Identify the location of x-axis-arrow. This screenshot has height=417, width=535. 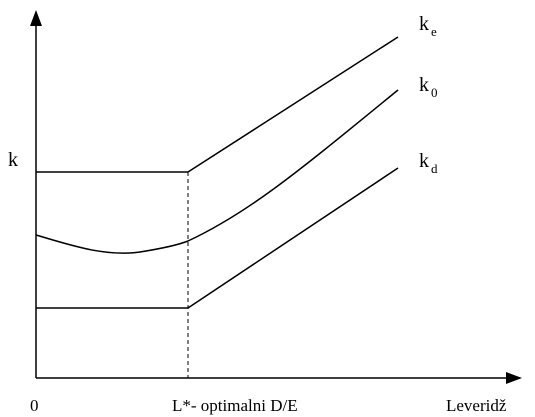
(514, 378).